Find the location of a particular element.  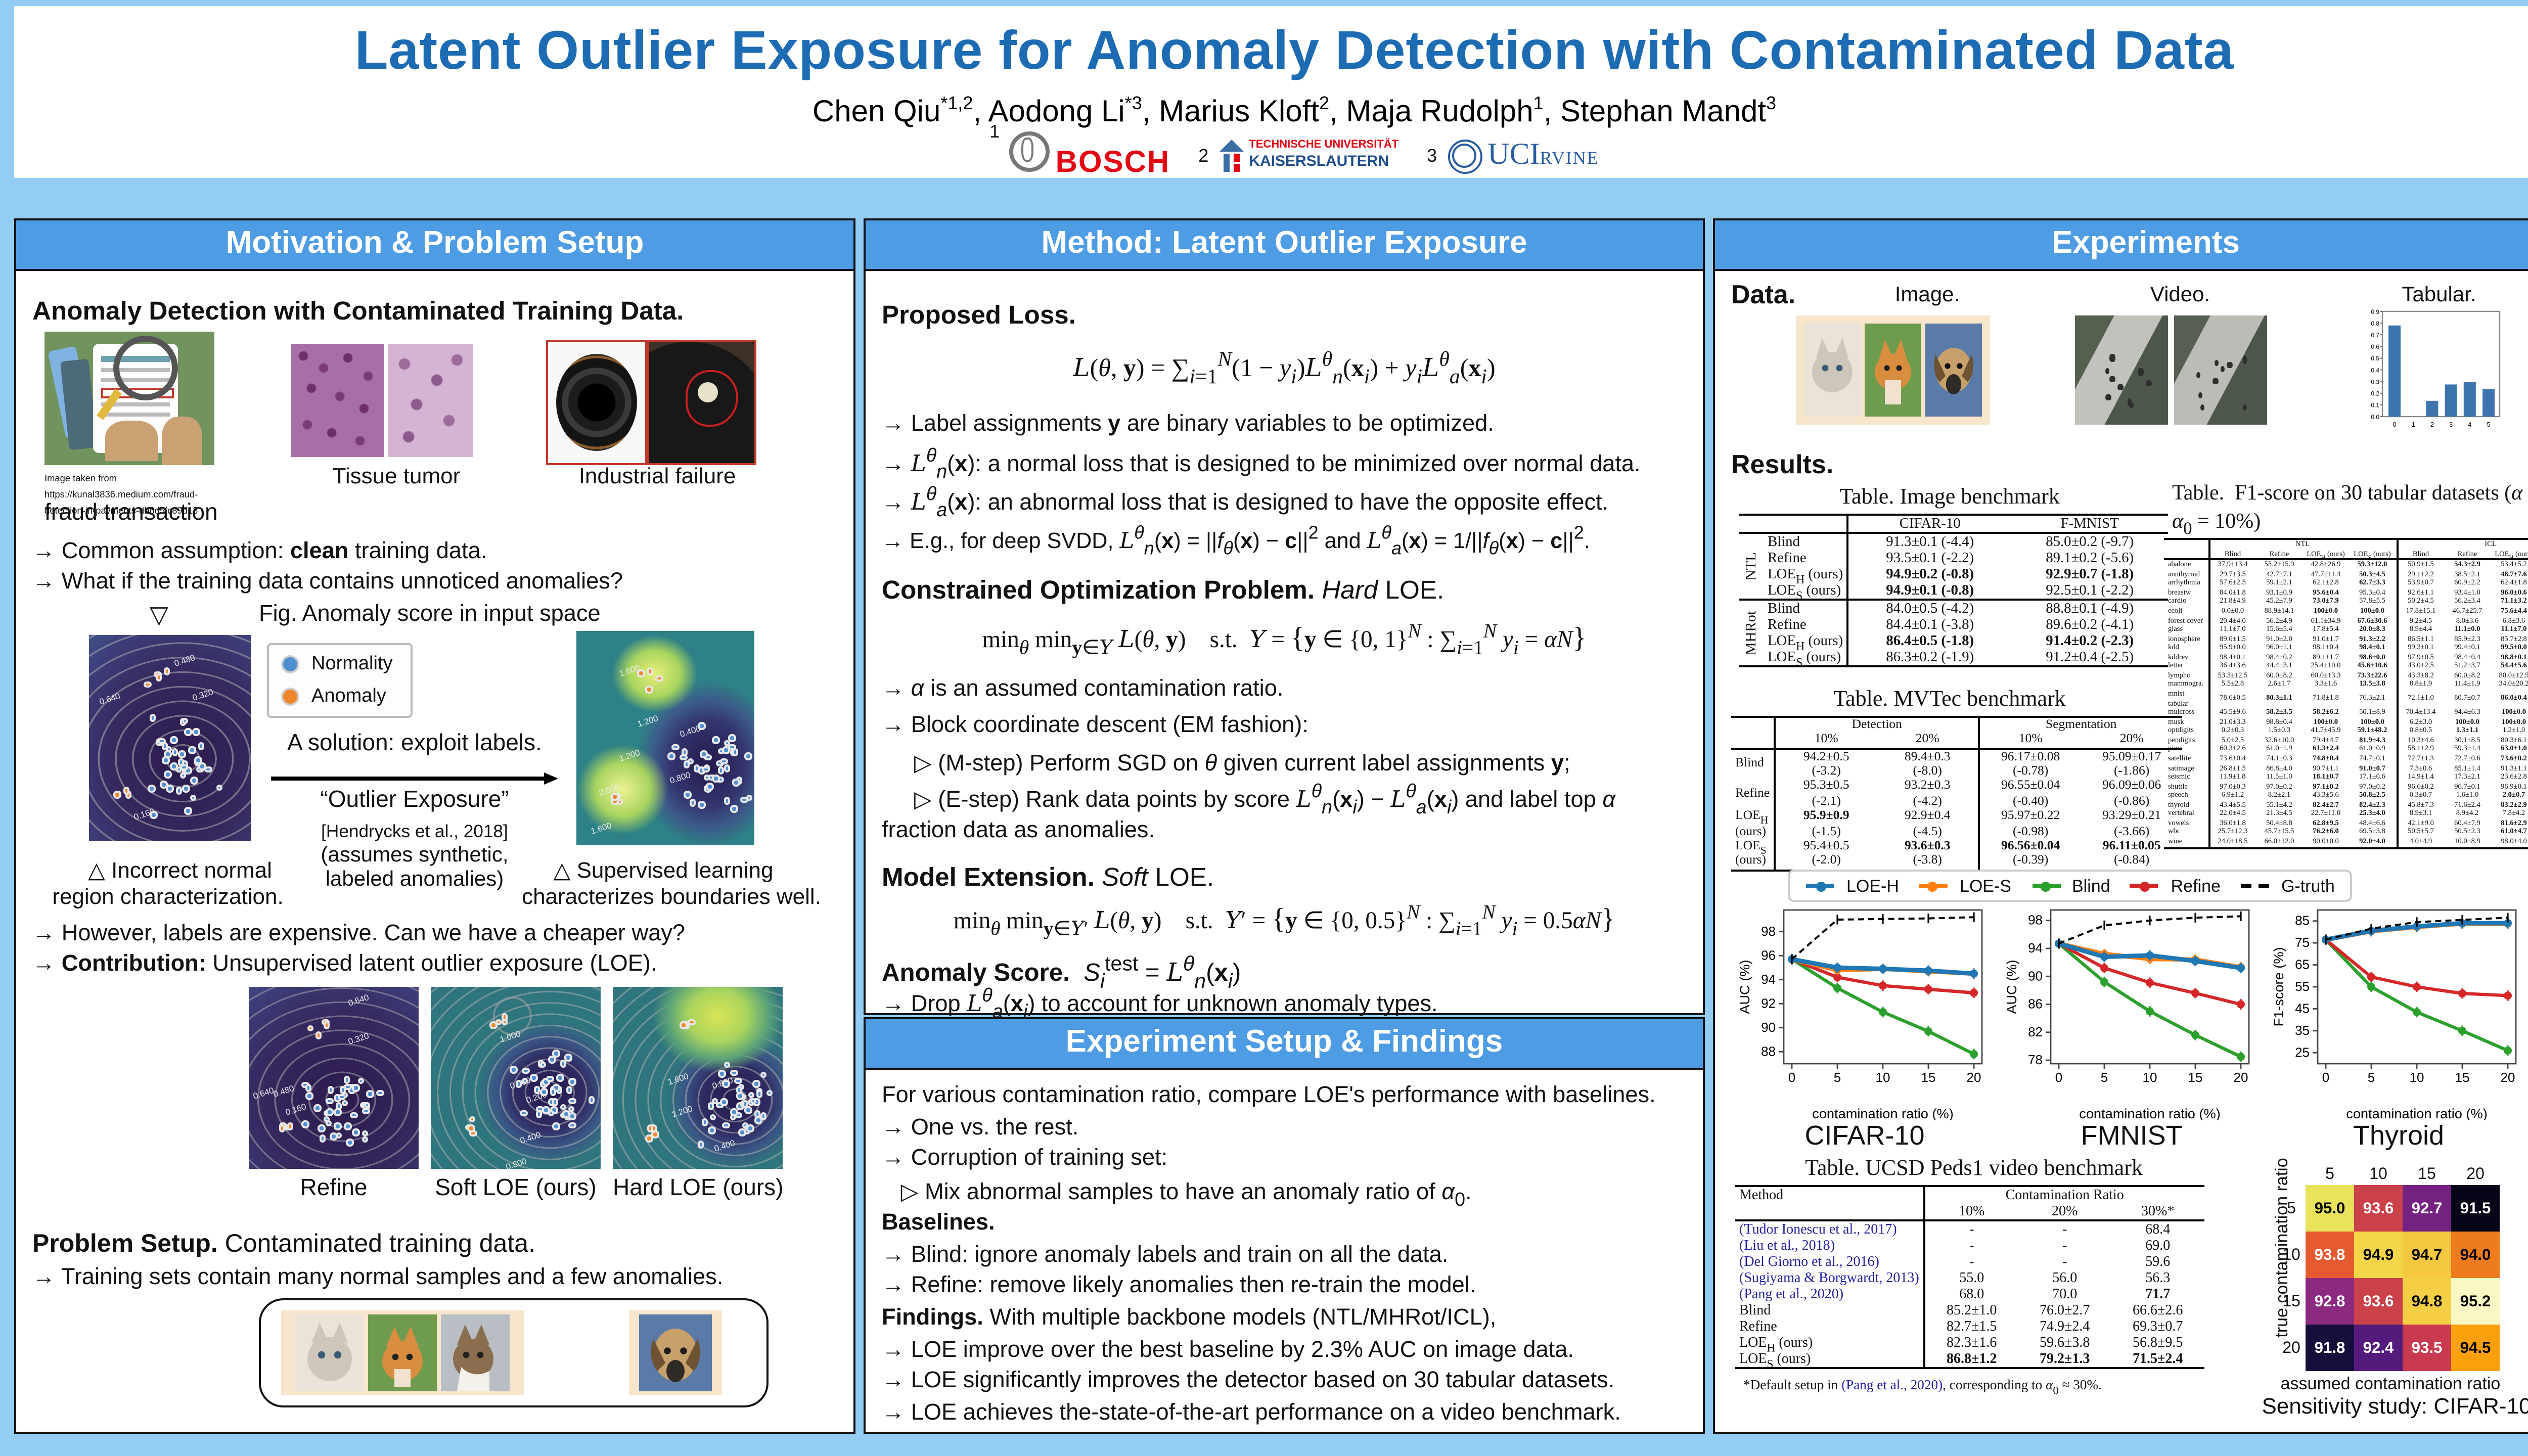

table-cell: Method is located at coordinates (1762, 1195).